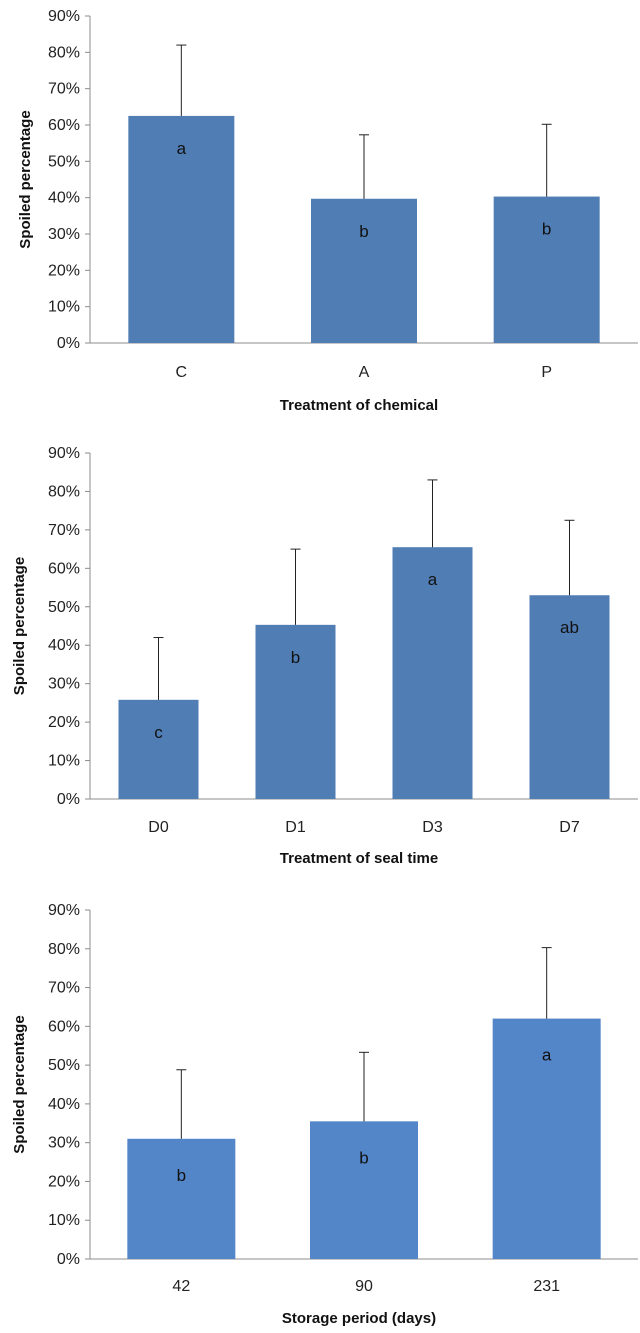 This screenshot has width=640, height=1333. Describe the element at coordinates (158, 749) in the screenshot. I see `bar-D0` at that location.